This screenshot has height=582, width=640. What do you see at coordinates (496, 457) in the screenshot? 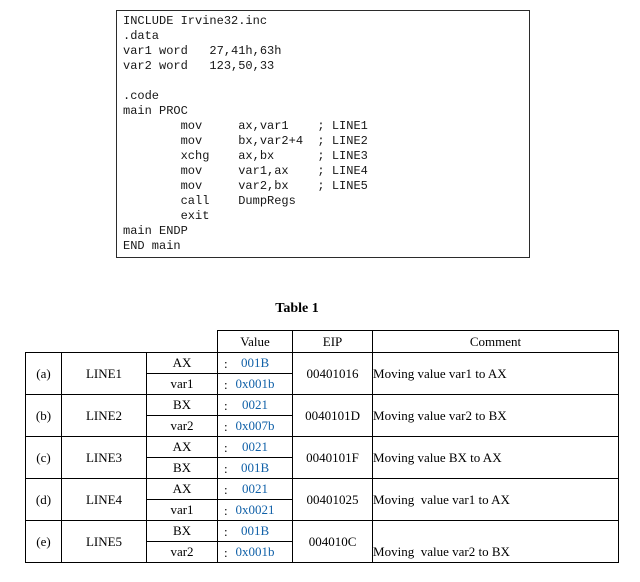
I see `comment-cell: Moving value BX to AX` at bounding box center [496, 457].